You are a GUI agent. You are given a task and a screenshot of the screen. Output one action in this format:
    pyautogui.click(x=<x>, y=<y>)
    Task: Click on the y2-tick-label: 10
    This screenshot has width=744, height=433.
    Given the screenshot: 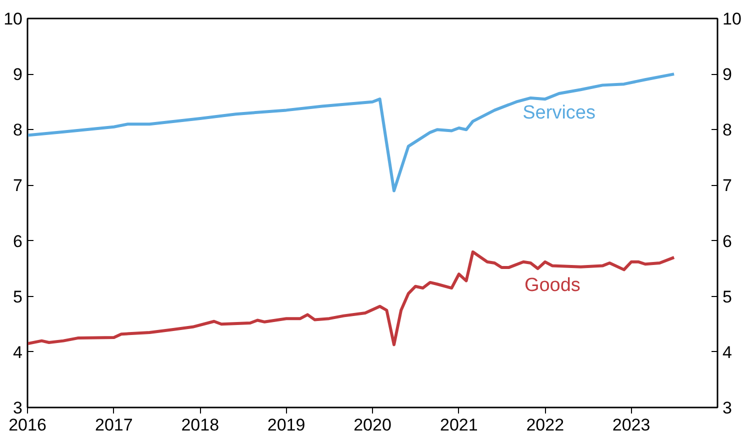 What is the action you would take?
    pyautogui.click(x=732, y=19)
    